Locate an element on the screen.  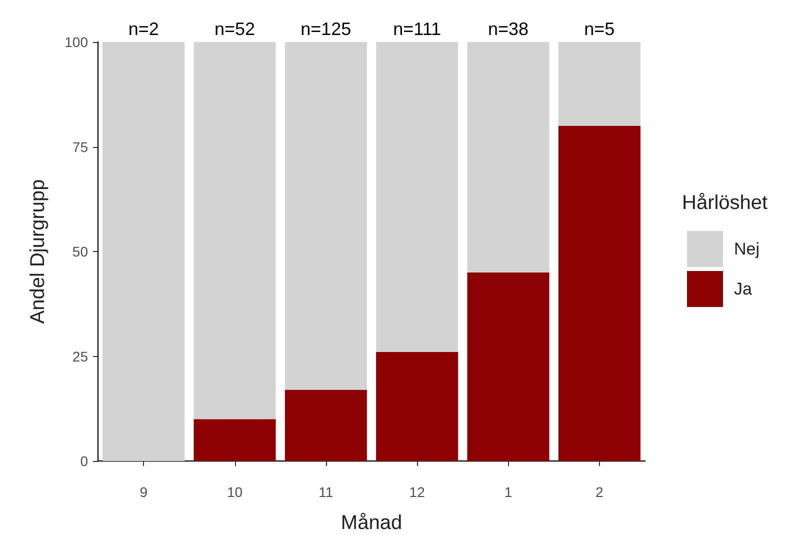
y-tick-label: 75 is located at coordinates (80, 146).